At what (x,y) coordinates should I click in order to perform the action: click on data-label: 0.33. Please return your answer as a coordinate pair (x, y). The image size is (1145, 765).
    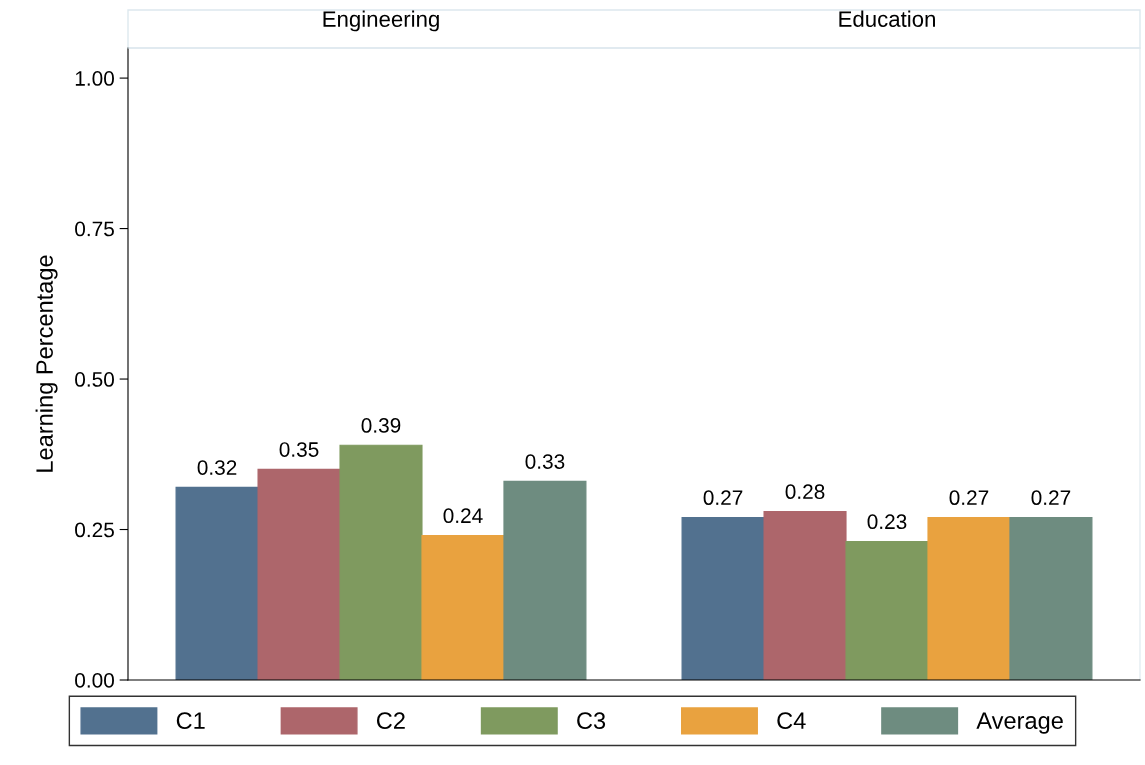
    Looking at the image, I should click on (545, 461).